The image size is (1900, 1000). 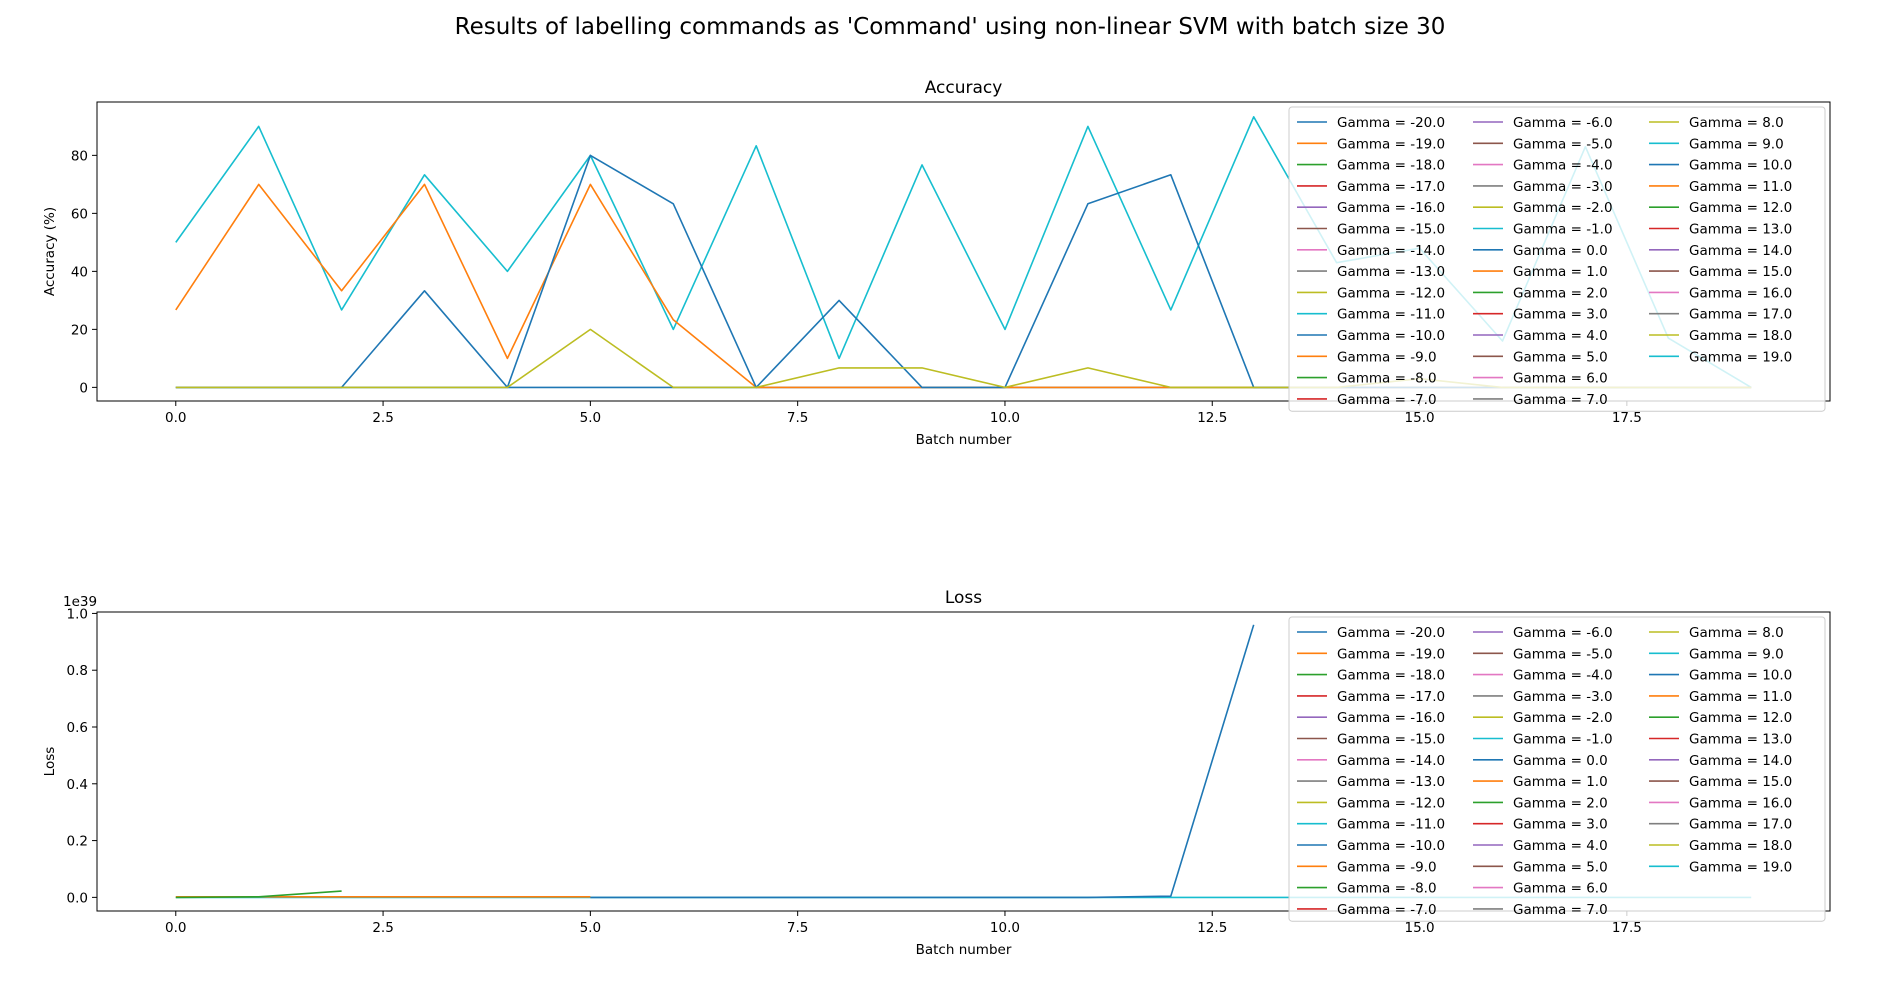 I want to click on chart-title: Loss, so click(x=963, y=598).